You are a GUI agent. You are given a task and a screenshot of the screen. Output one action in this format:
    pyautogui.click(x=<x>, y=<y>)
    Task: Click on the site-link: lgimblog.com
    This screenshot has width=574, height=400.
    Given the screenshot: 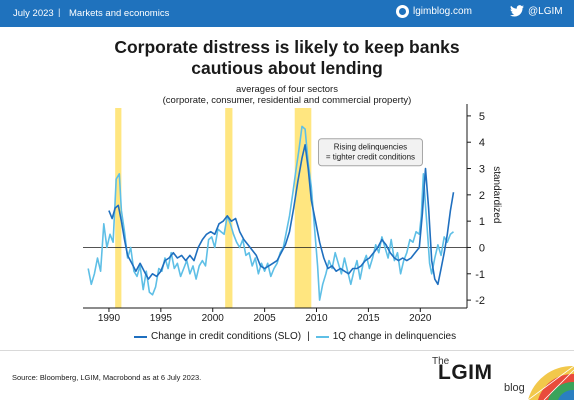 What is the action you would take?
    pyautogui.click(x=434, y=11)
    